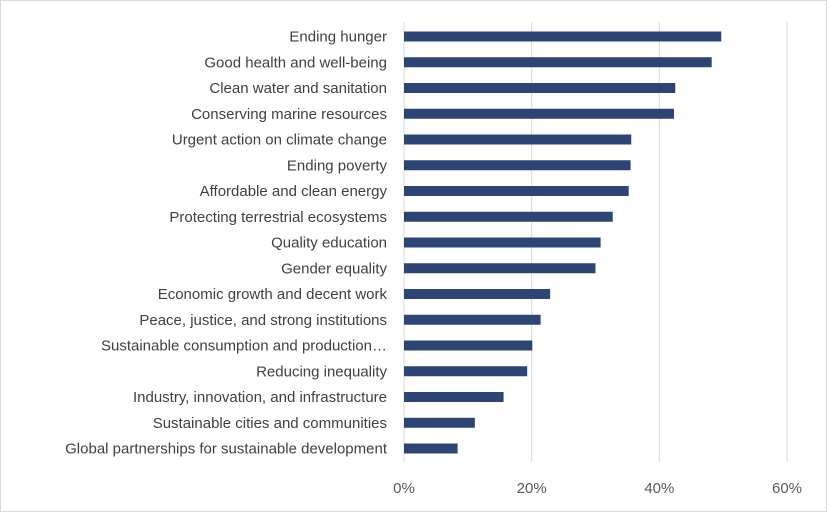 This screenshot has width=827, height=512. I want to click on category-label: Gender equality, so click(334, 268).